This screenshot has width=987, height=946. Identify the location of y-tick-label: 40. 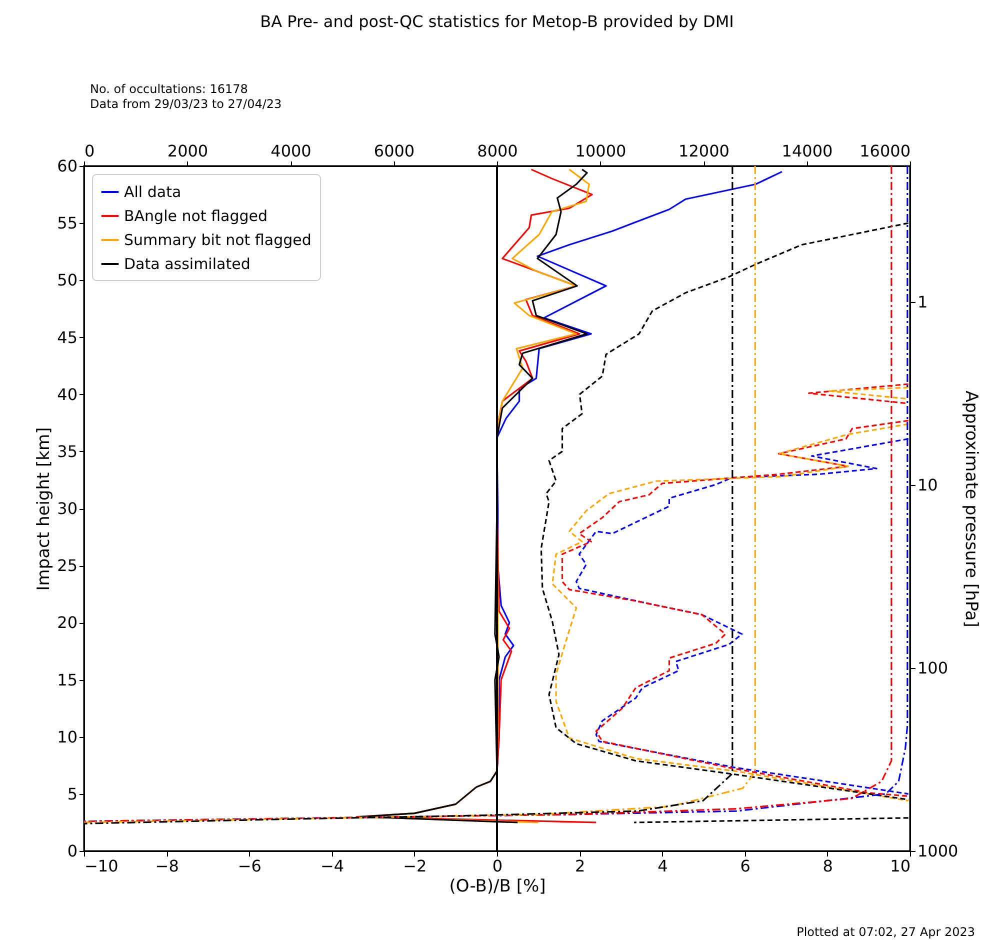
(67, 394).